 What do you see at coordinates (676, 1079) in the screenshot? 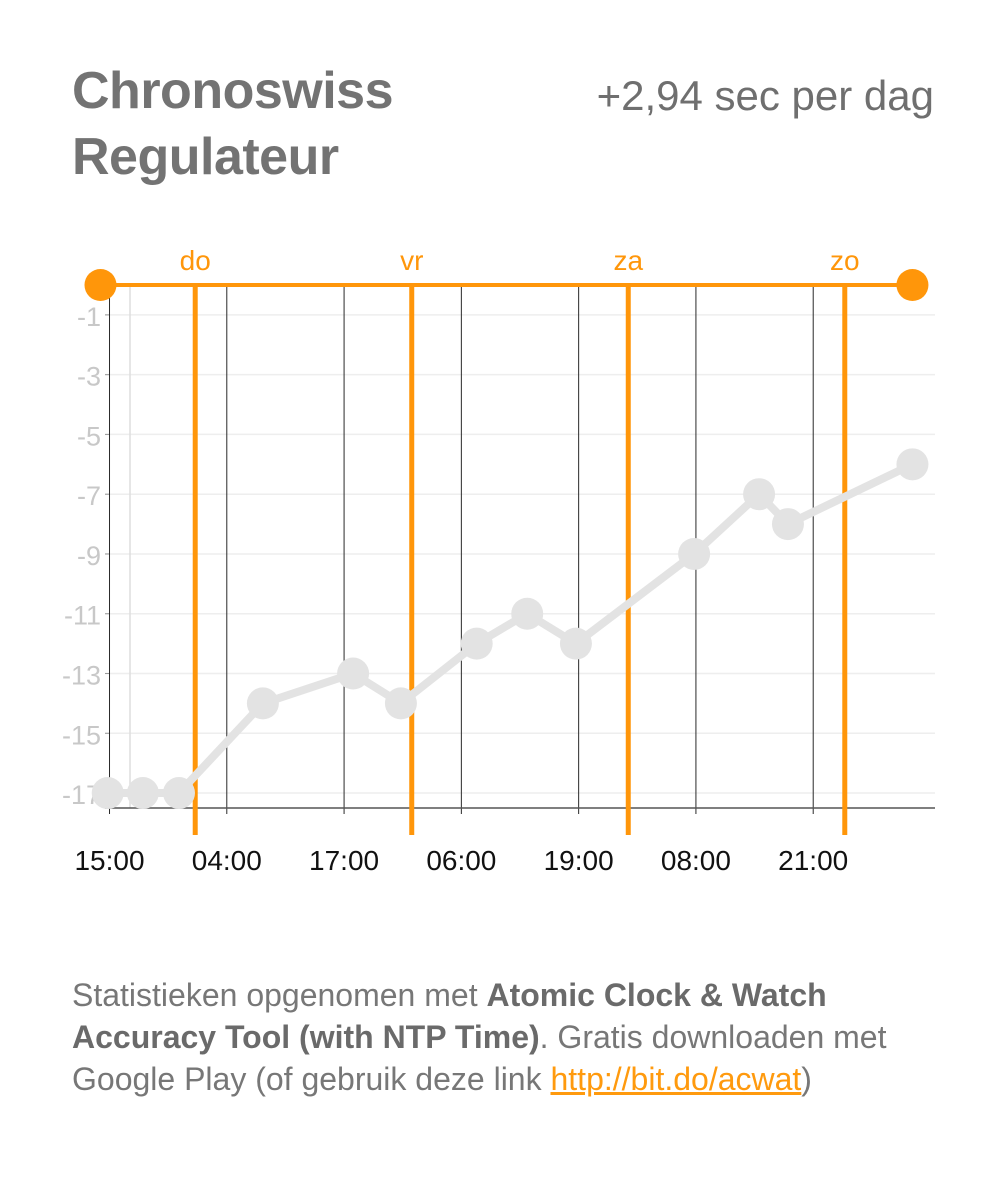
I see `download-link: http://bit.do/acwat` at bounding box center [676, 1079].